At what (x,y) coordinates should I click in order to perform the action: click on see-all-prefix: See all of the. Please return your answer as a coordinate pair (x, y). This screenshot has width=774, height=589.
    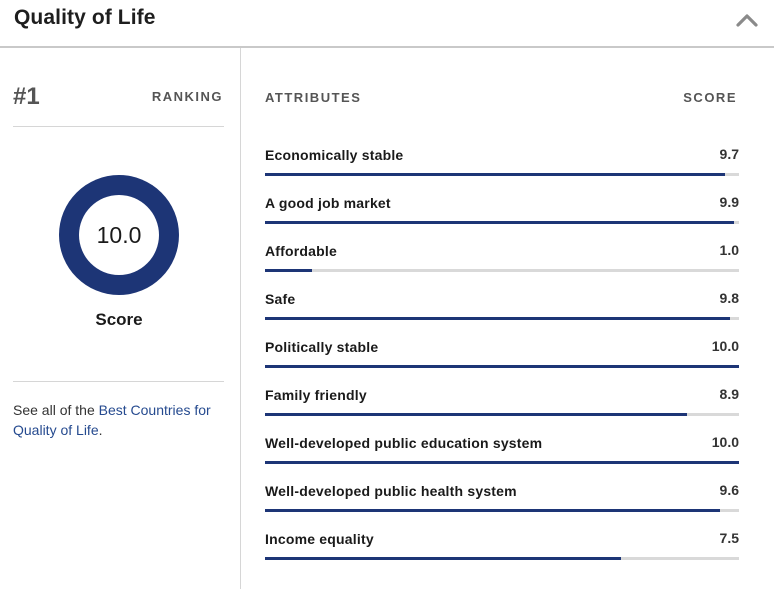
    Looking at the image, I should click on (56, 410).